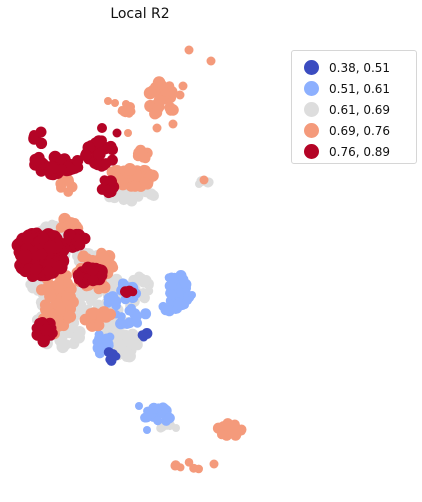 The width and height of the screenshot is (422, 502). I want to click on legend-label: 0.76, 0.89, so click(360, 151).